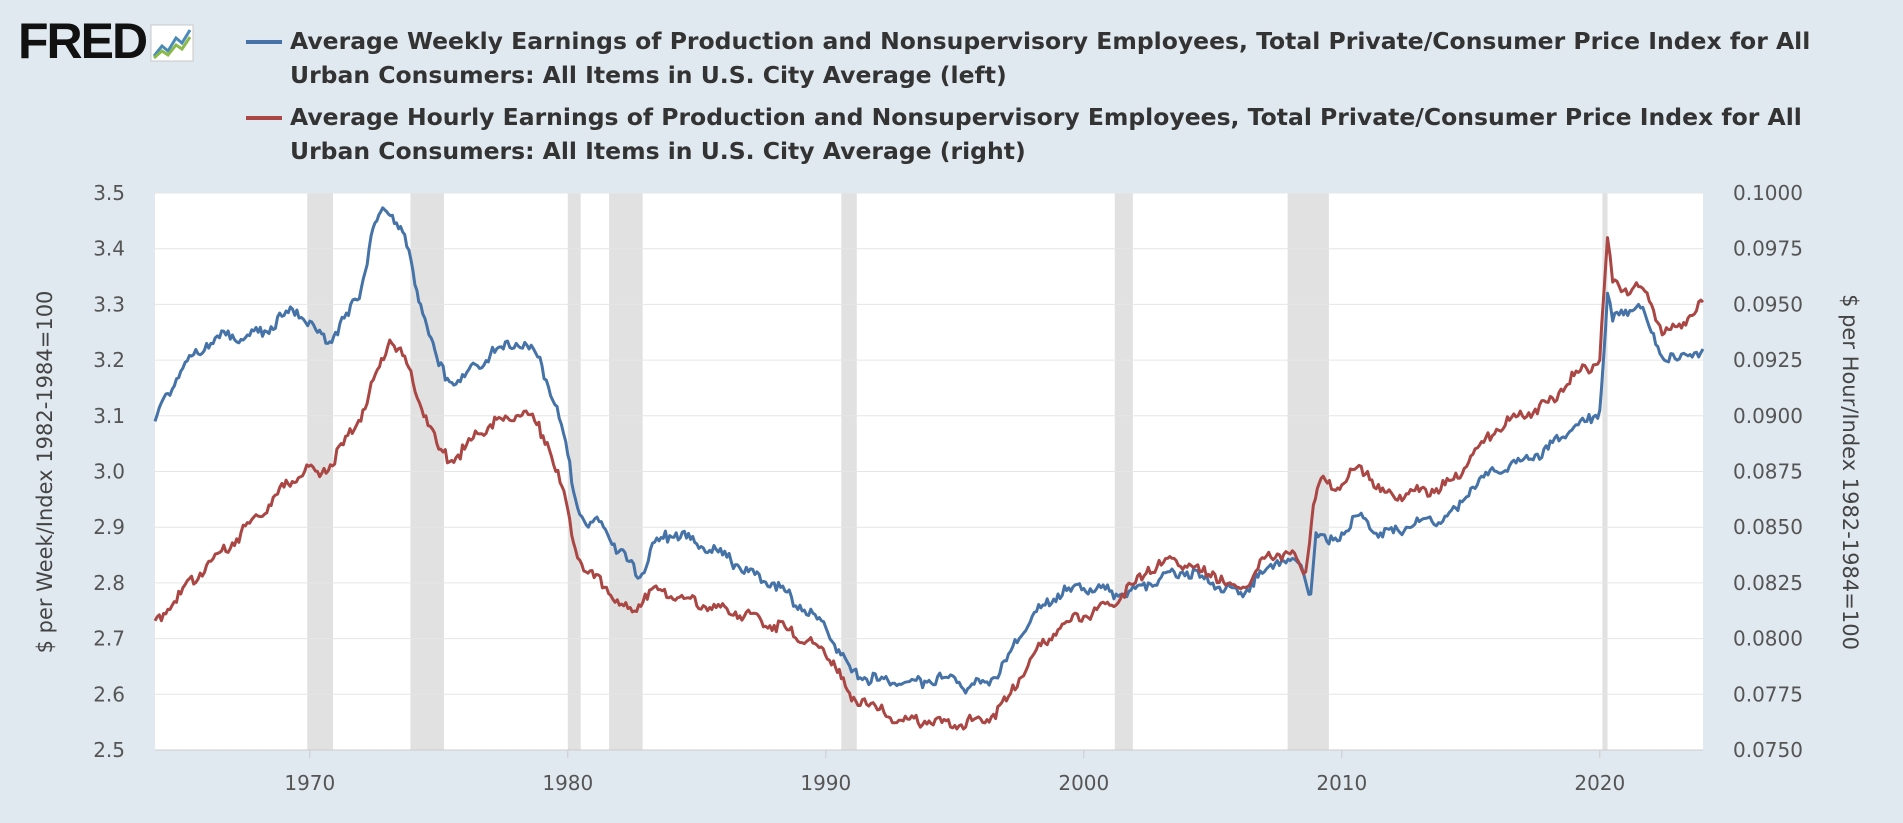 The width and height of the screenshot is (1903, 823). I want to click on y-tick-left-8: 2.7, so click(109, 639).